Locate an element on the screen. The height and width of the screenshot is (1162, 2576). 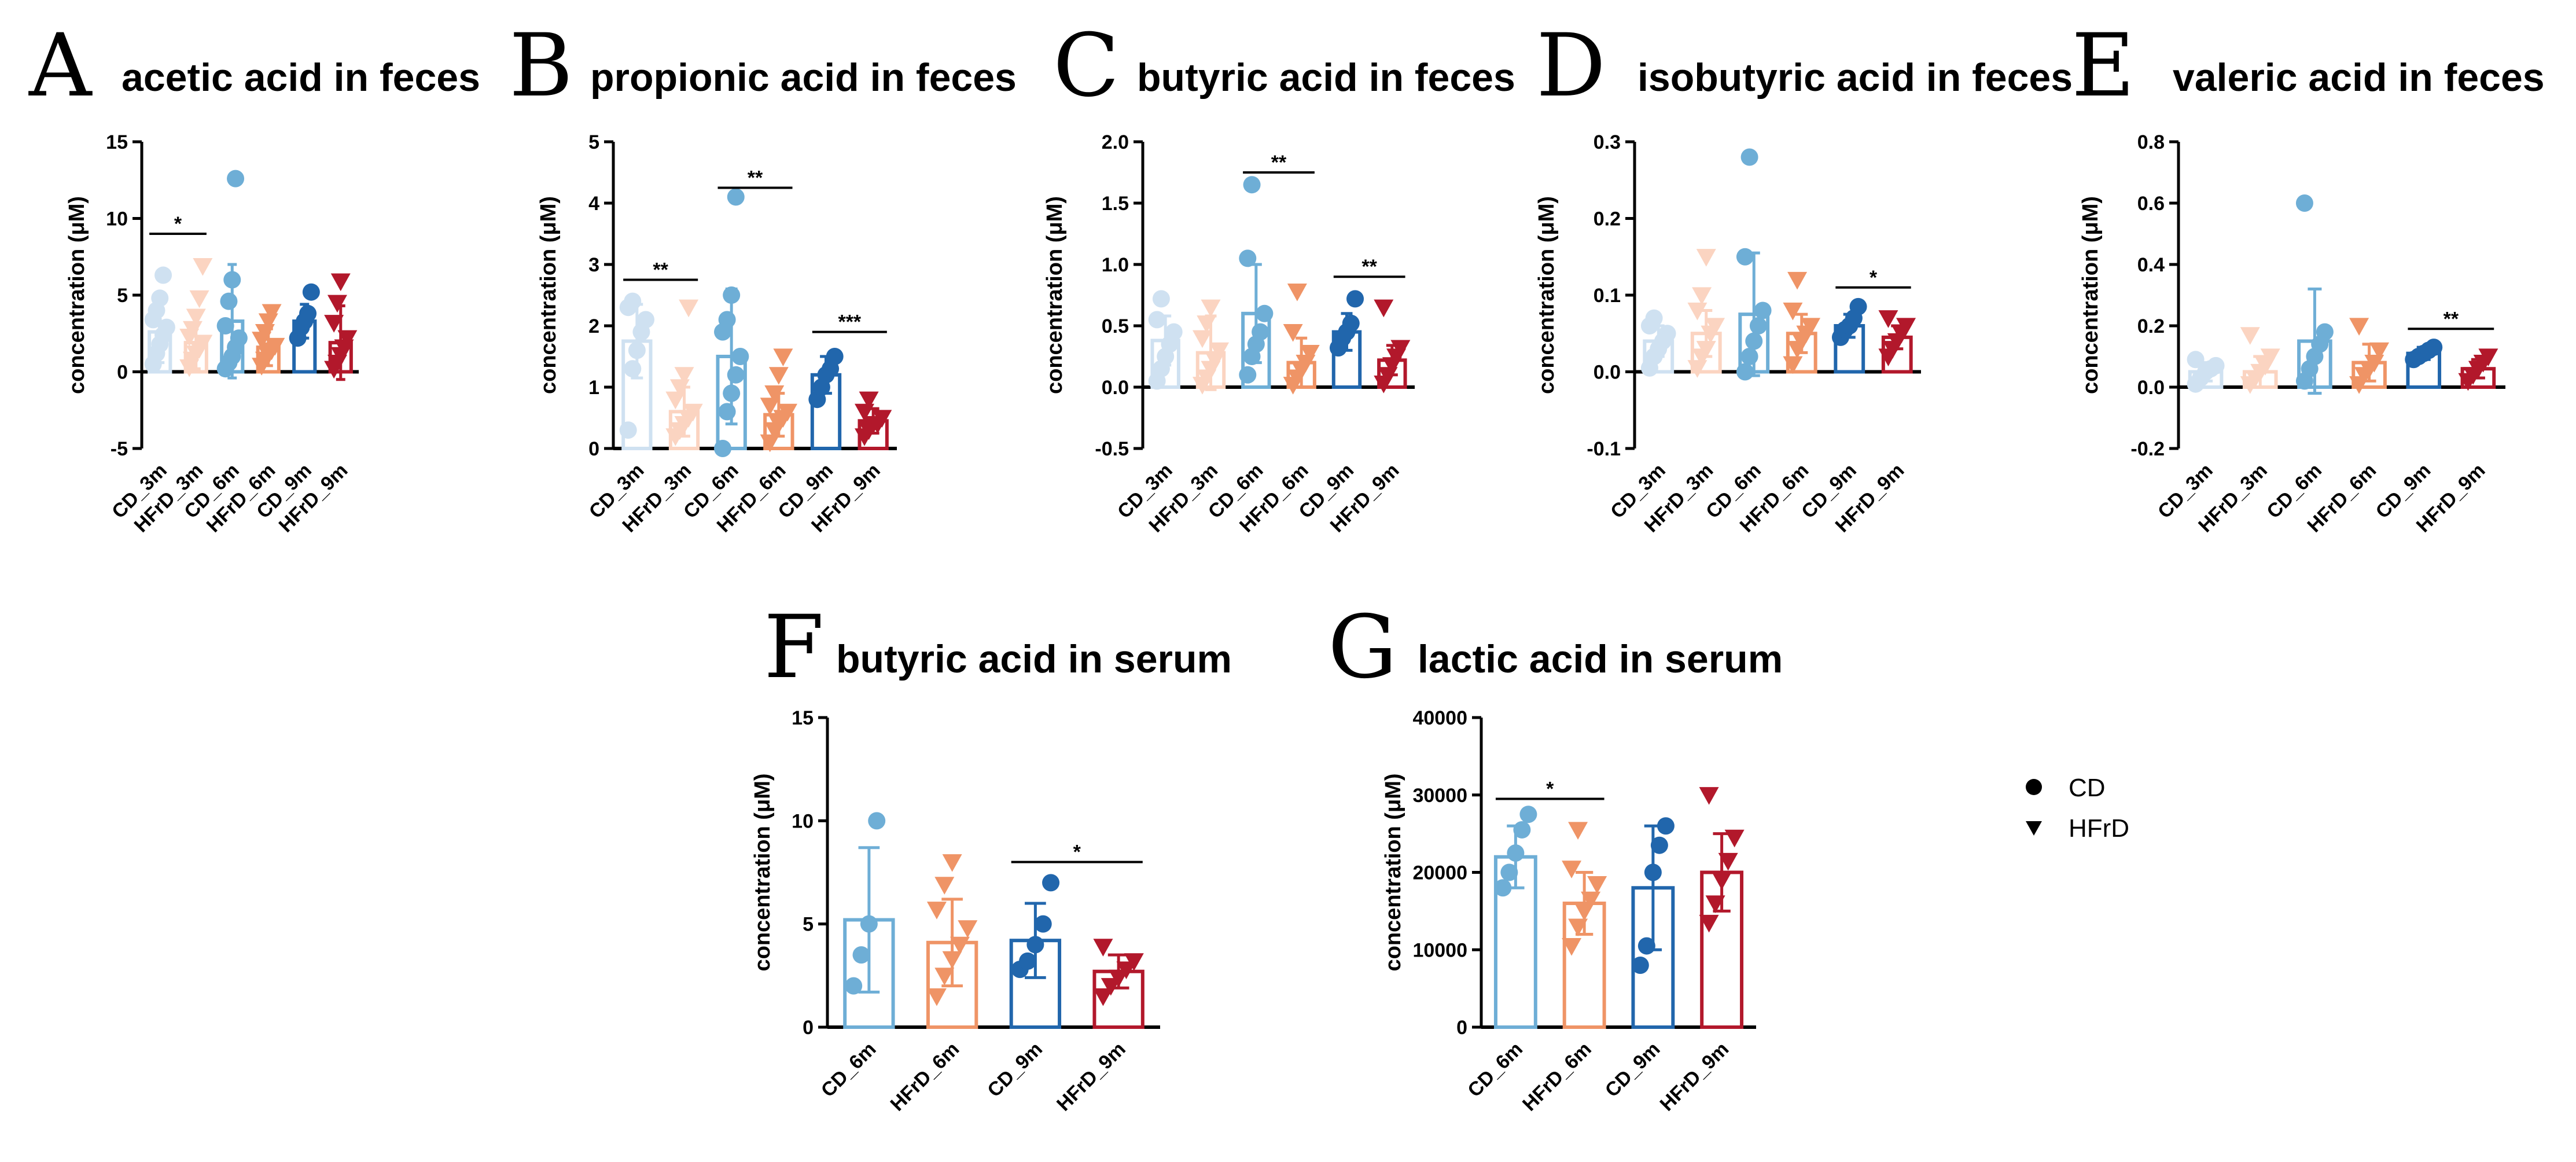
y-tick-label: 2.0 is located at coordinates (1115, 142).